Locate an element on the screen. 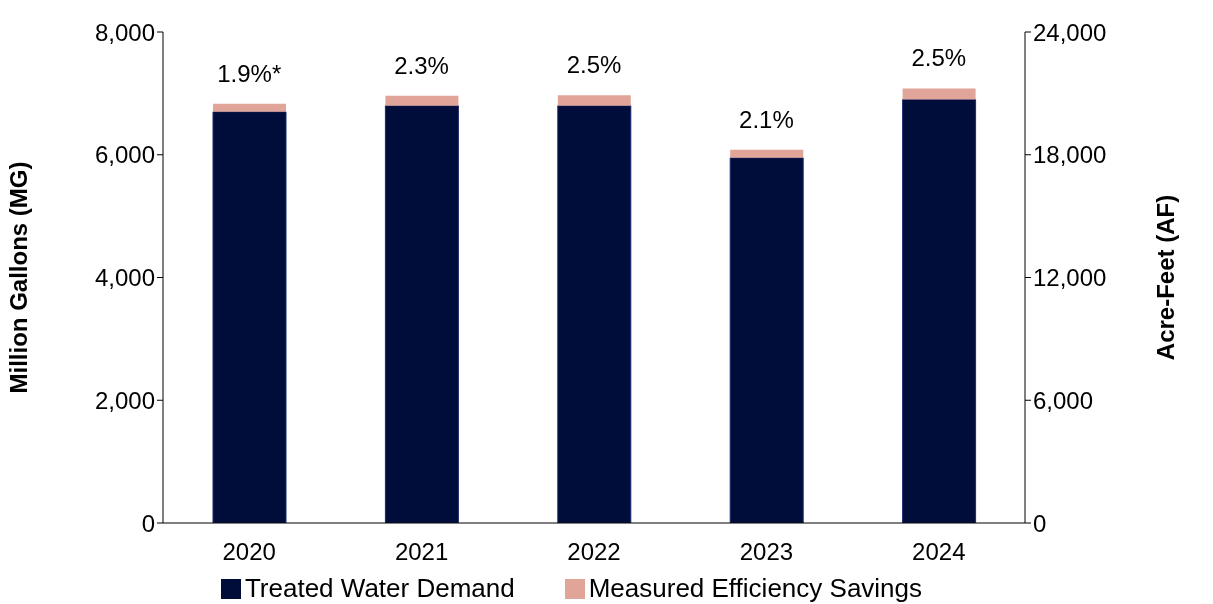 This screenshot has height=604, width=1213. x-tick-label: 2023 is located at coordinates (766, 552).